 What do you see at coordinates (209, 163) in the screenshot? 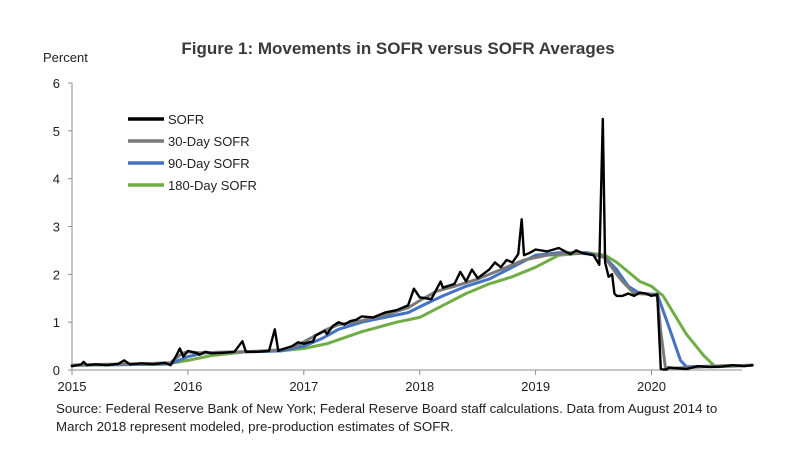
I see `legend-label: 90-Day SOFR` at bounding box center [209, 163].